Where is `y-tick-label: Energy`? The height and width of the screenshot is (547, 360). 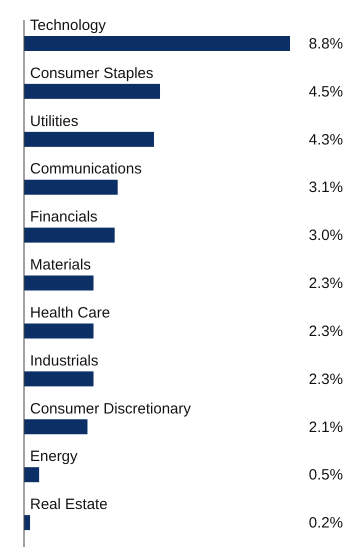 y-tick-label: Energy is located at coordinates (54, 457).